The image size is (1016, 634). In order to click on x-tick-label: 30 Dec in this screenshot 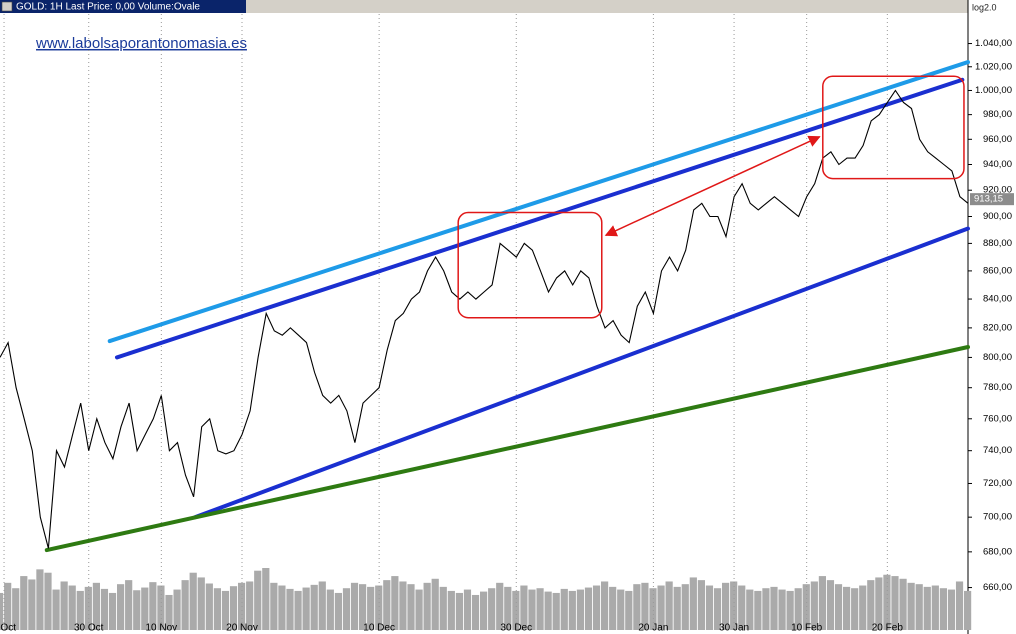, I will do `click(516, 628)`.